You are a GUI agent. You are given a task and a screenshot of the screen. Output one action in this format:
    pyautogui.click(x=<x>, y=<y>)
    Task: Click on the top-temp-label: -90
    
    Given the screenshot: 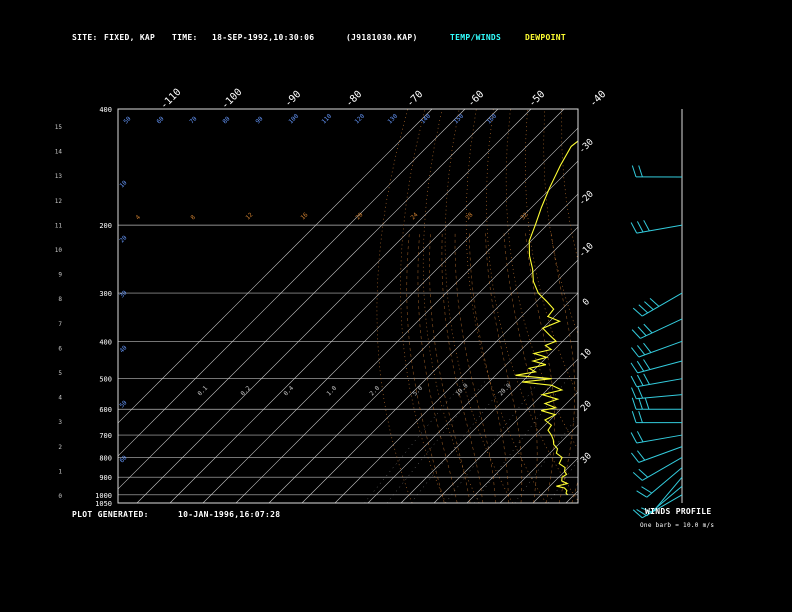 What is the action you would take?
    pyautogui.click(x=293, y=99)
    